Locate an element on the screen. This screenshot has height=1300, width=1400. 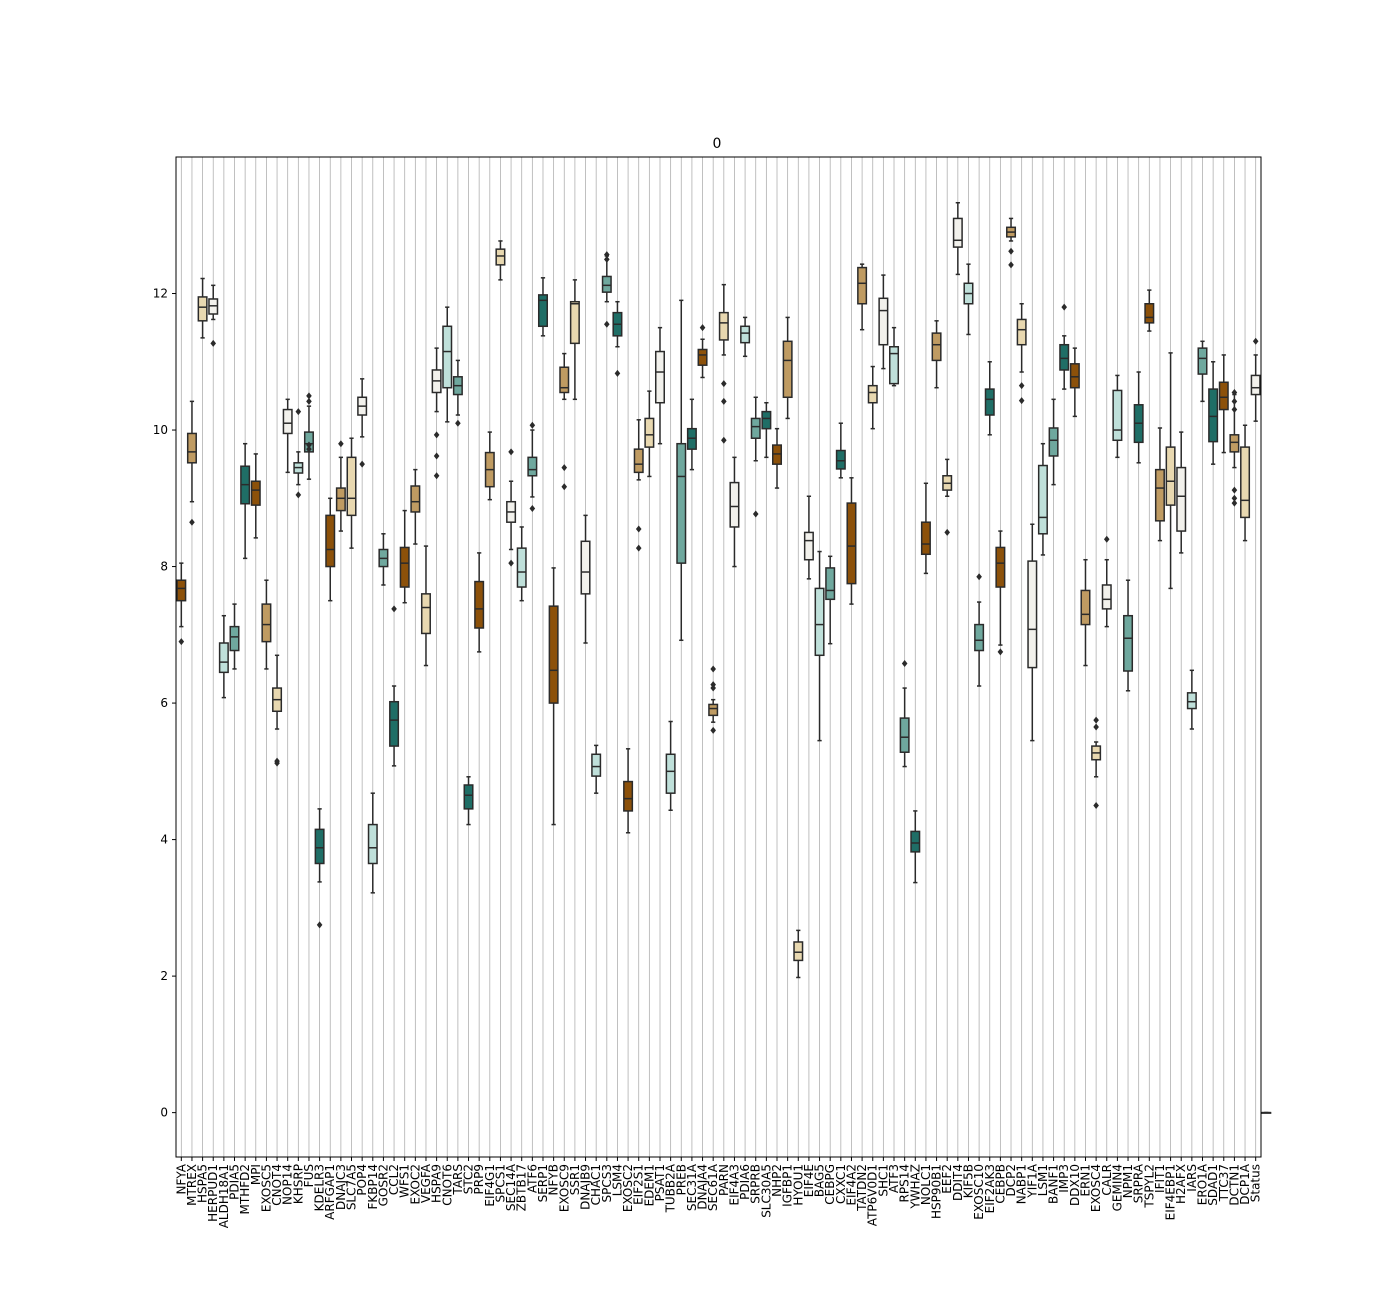
box-SLC30A5 is located at coordinates (766, 430).